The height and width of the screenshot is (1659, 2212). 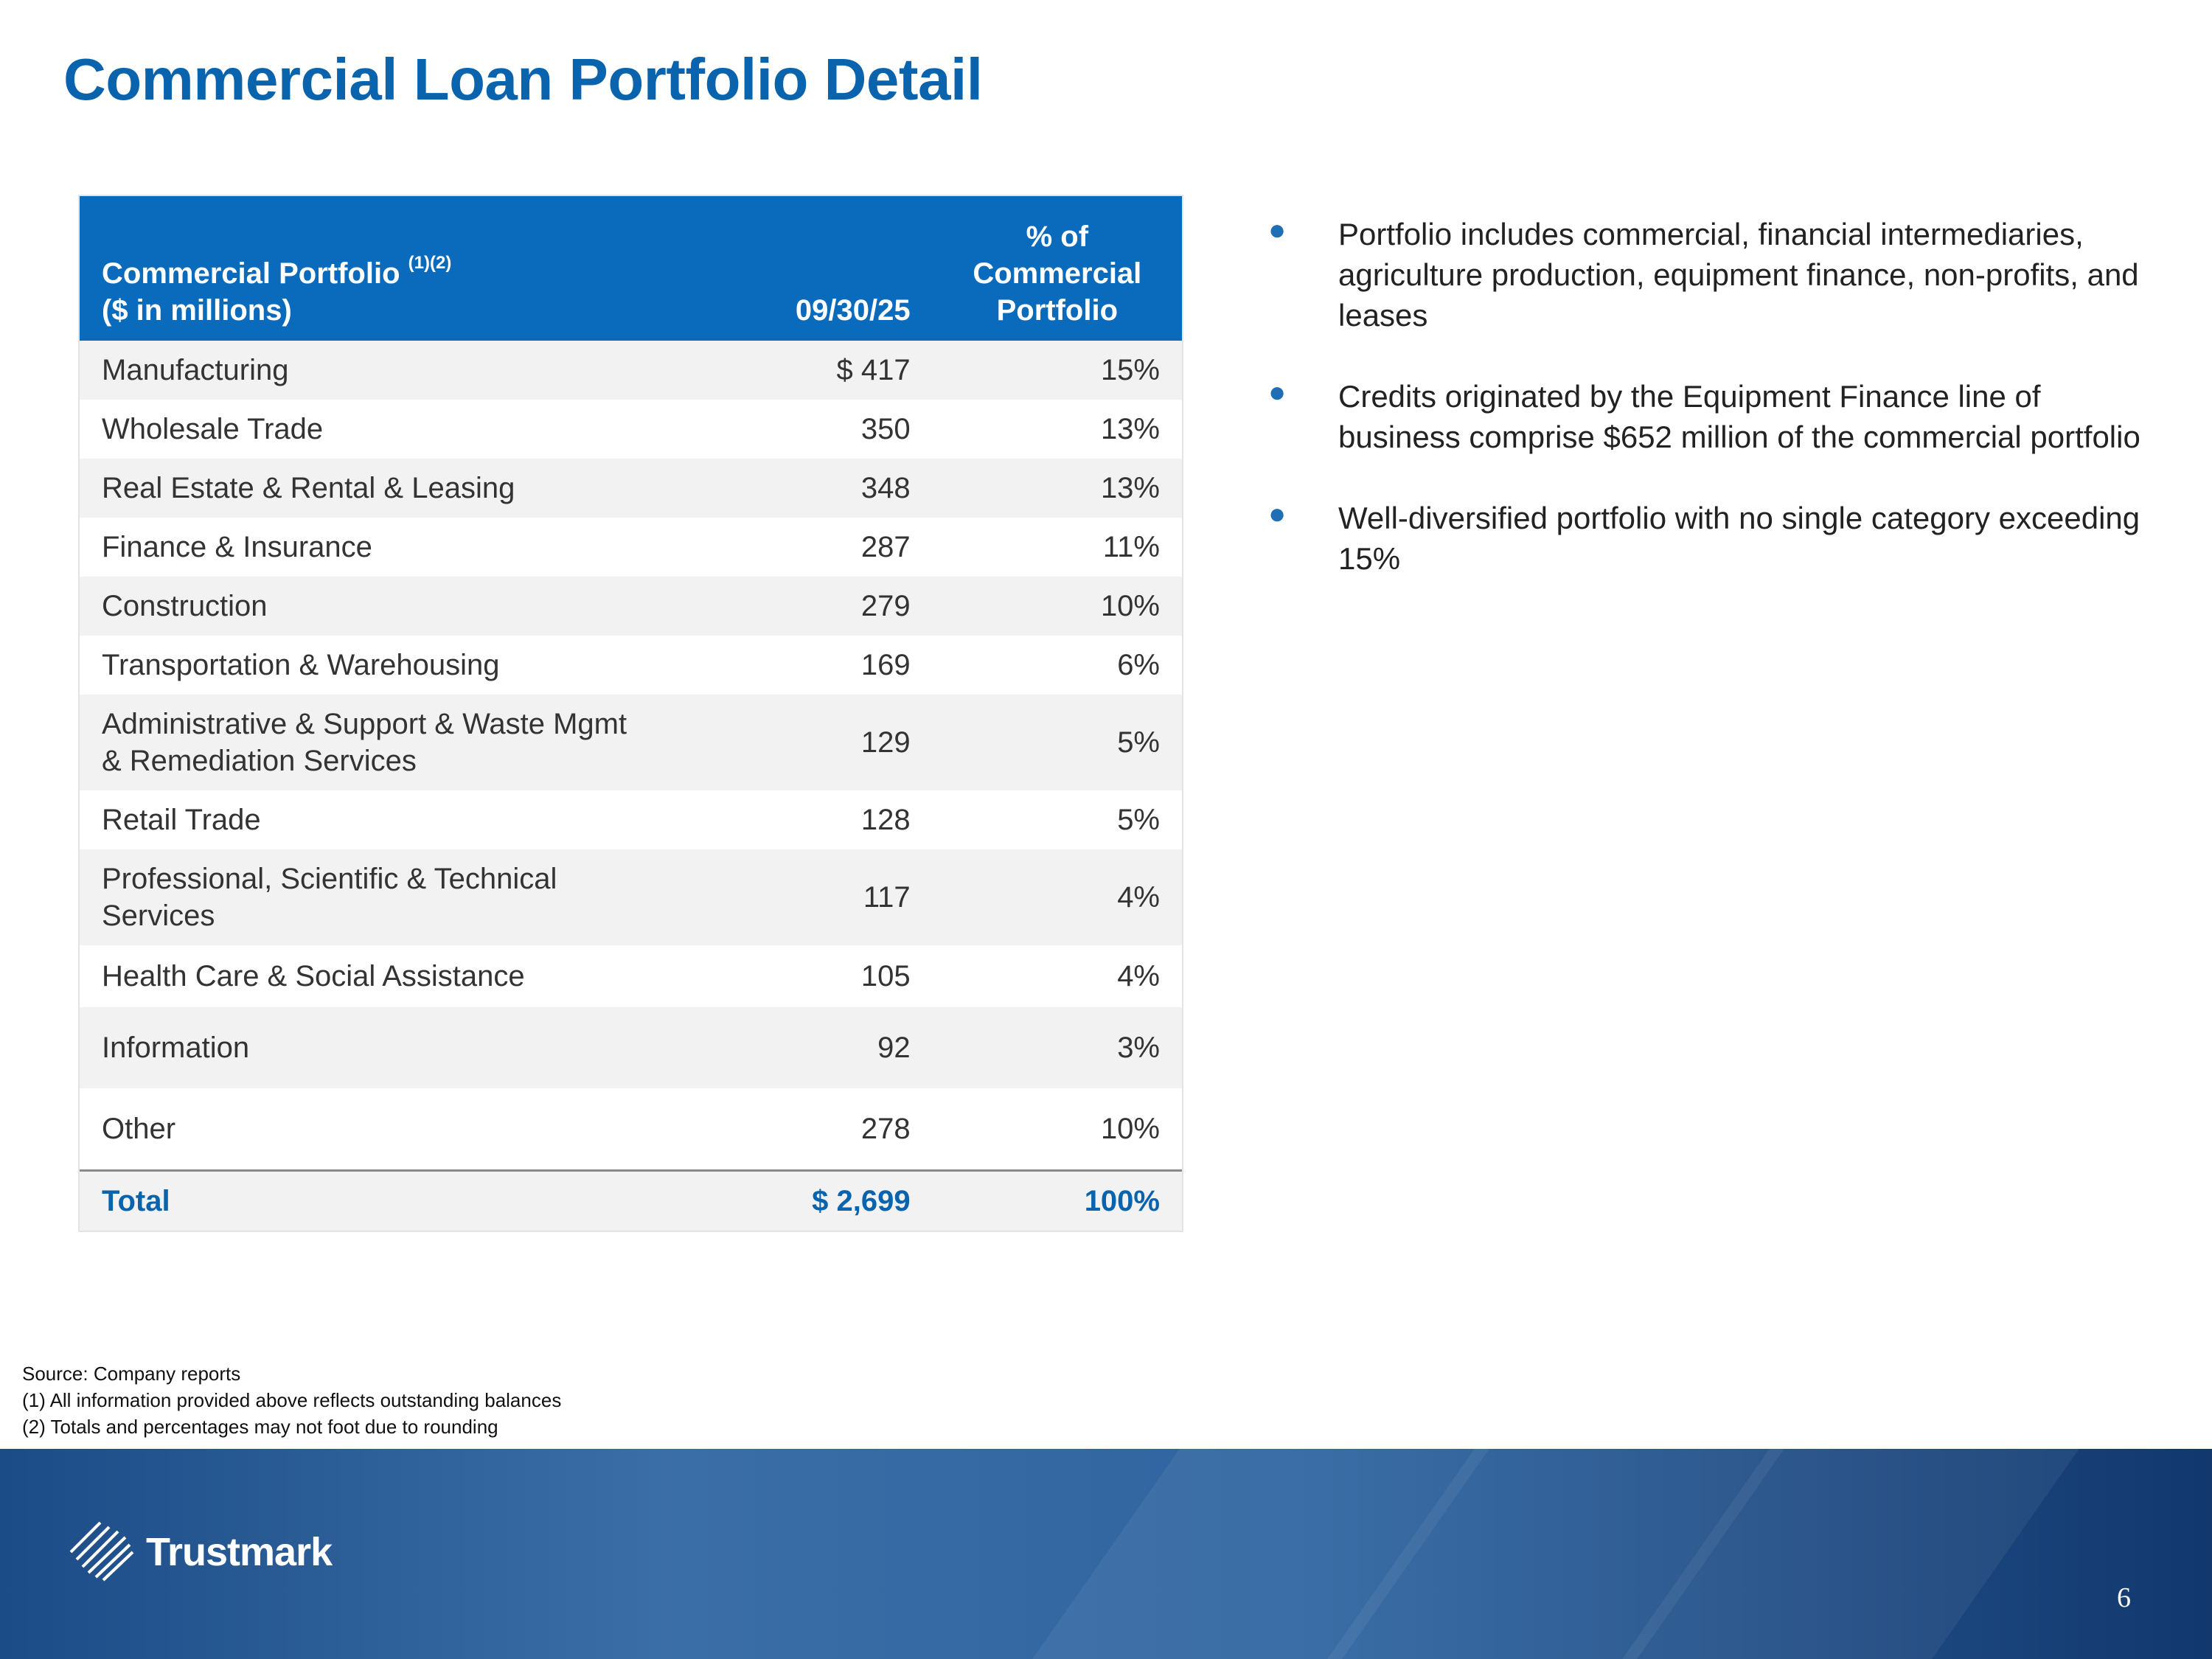 I want to click on table-row: Transportation & Warehousing 169 6%, so click(x=631, y=665).